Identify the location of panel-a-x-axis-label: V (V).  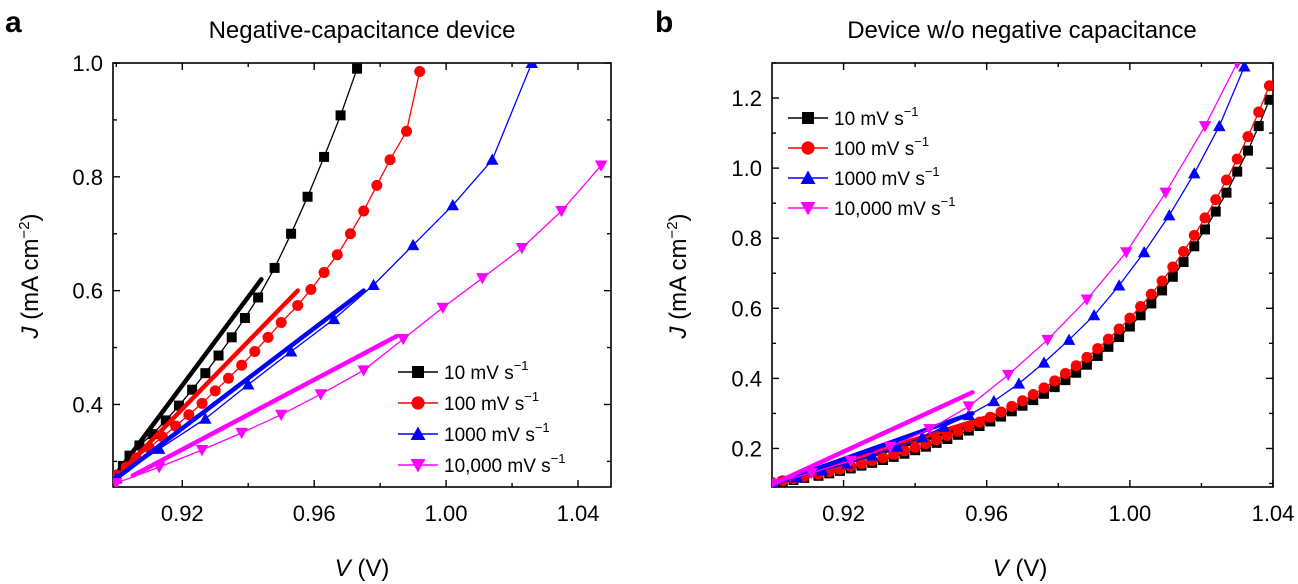
(362, 568).